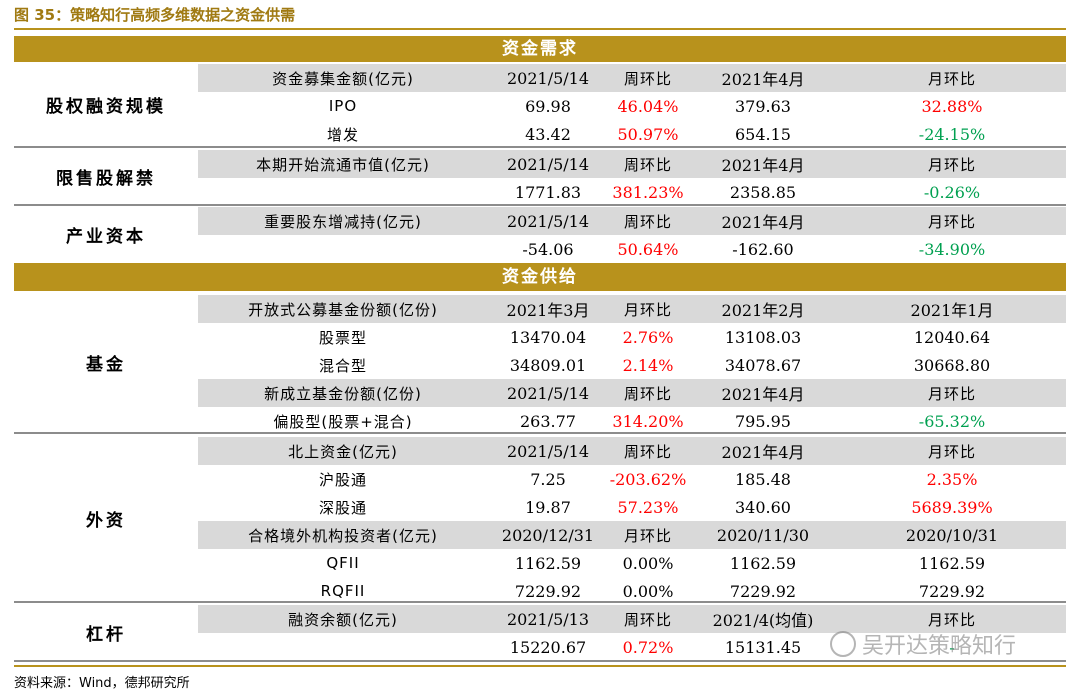  What do you see at coordinates (763, 535) in the screenshot?
I see `table-cell: 2020/11/30` at bounding box center [763, 535].